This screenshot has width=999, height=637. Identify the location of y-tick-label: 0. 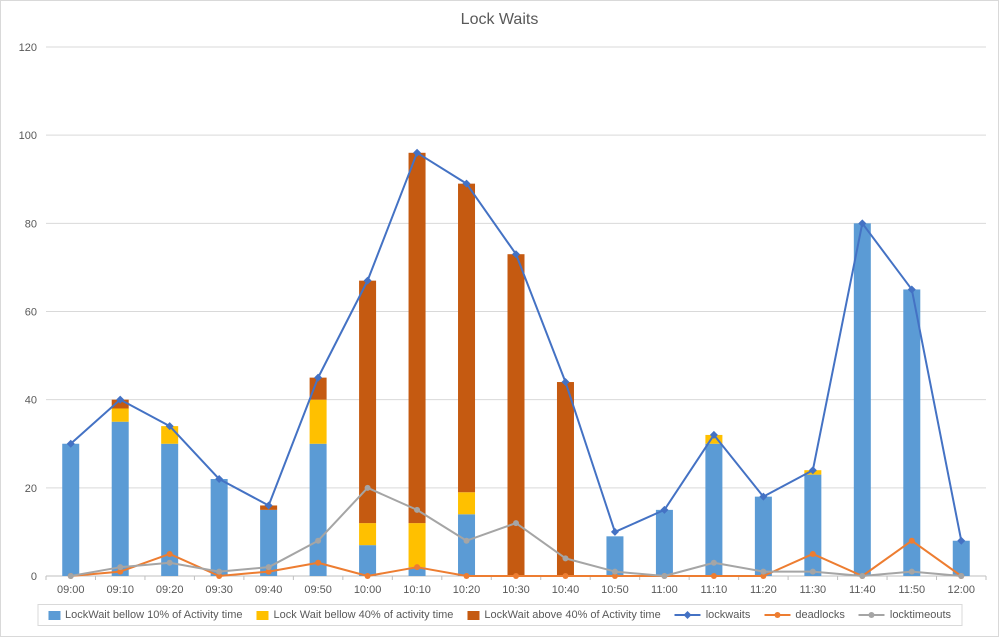
(34, 577).